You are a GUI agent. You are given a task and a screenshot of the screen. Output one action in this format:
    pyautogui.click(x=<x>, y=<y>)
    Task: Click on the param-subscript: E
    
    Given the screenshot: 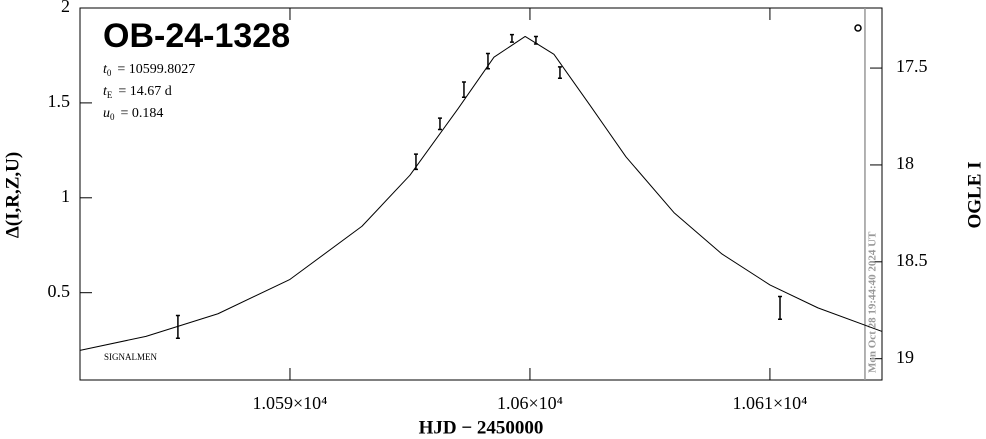 What is the action you would take?
    pyautogui.click(x=110, y=95)
    